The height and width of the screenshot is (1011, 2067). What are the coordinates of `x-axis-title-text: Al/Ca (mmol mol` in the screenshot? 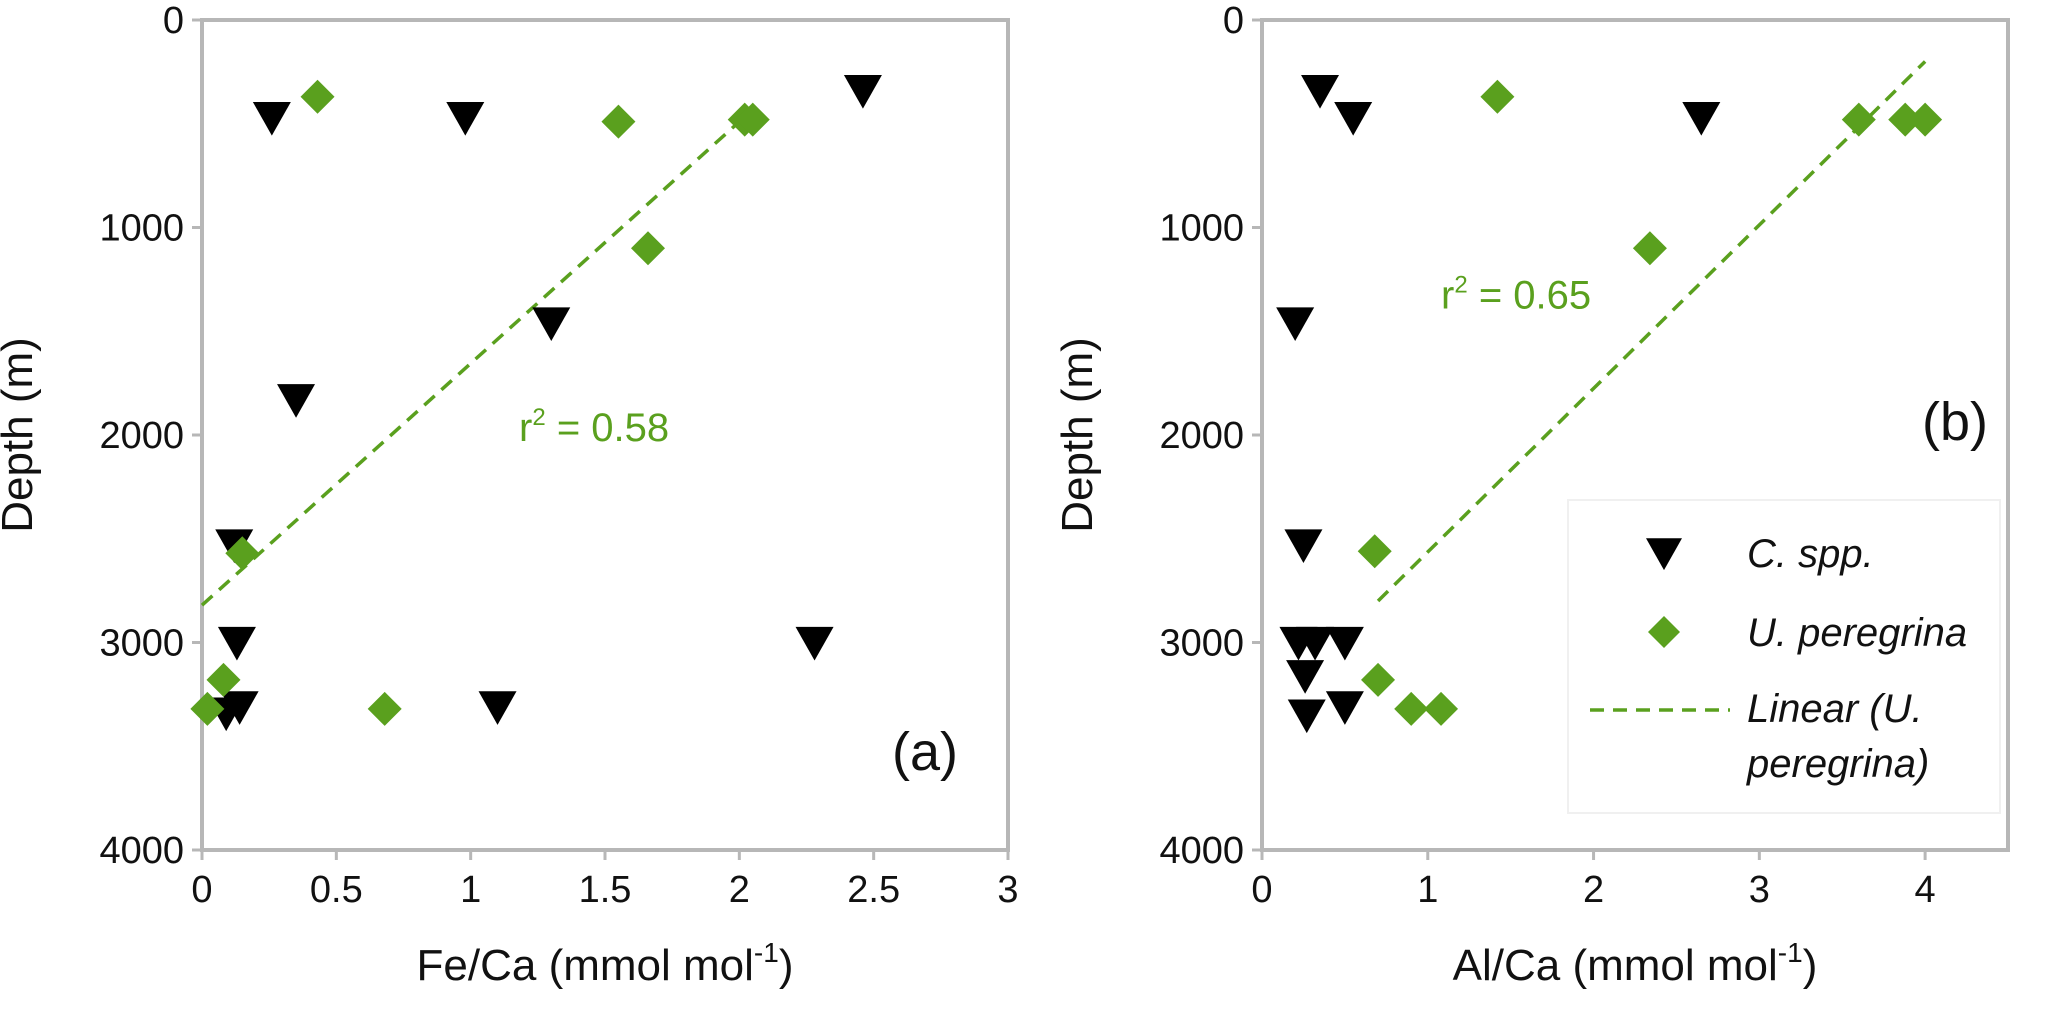 It's located at (1615, 965).